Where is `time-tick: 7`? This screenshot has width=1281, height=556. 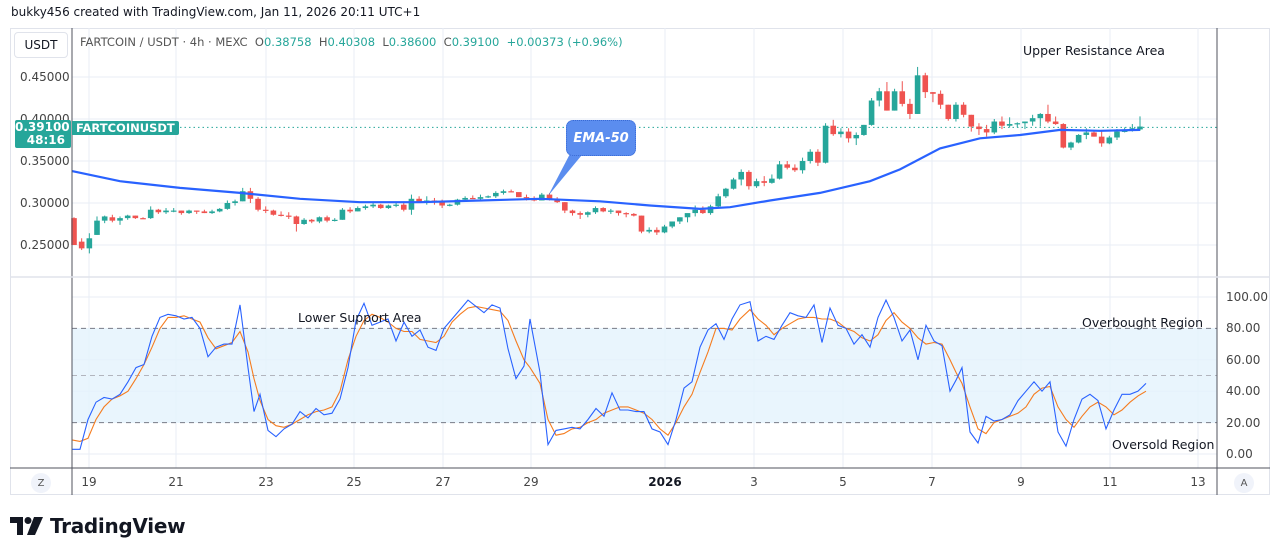 time-tick: 7 is located at coordinates (932, 482).